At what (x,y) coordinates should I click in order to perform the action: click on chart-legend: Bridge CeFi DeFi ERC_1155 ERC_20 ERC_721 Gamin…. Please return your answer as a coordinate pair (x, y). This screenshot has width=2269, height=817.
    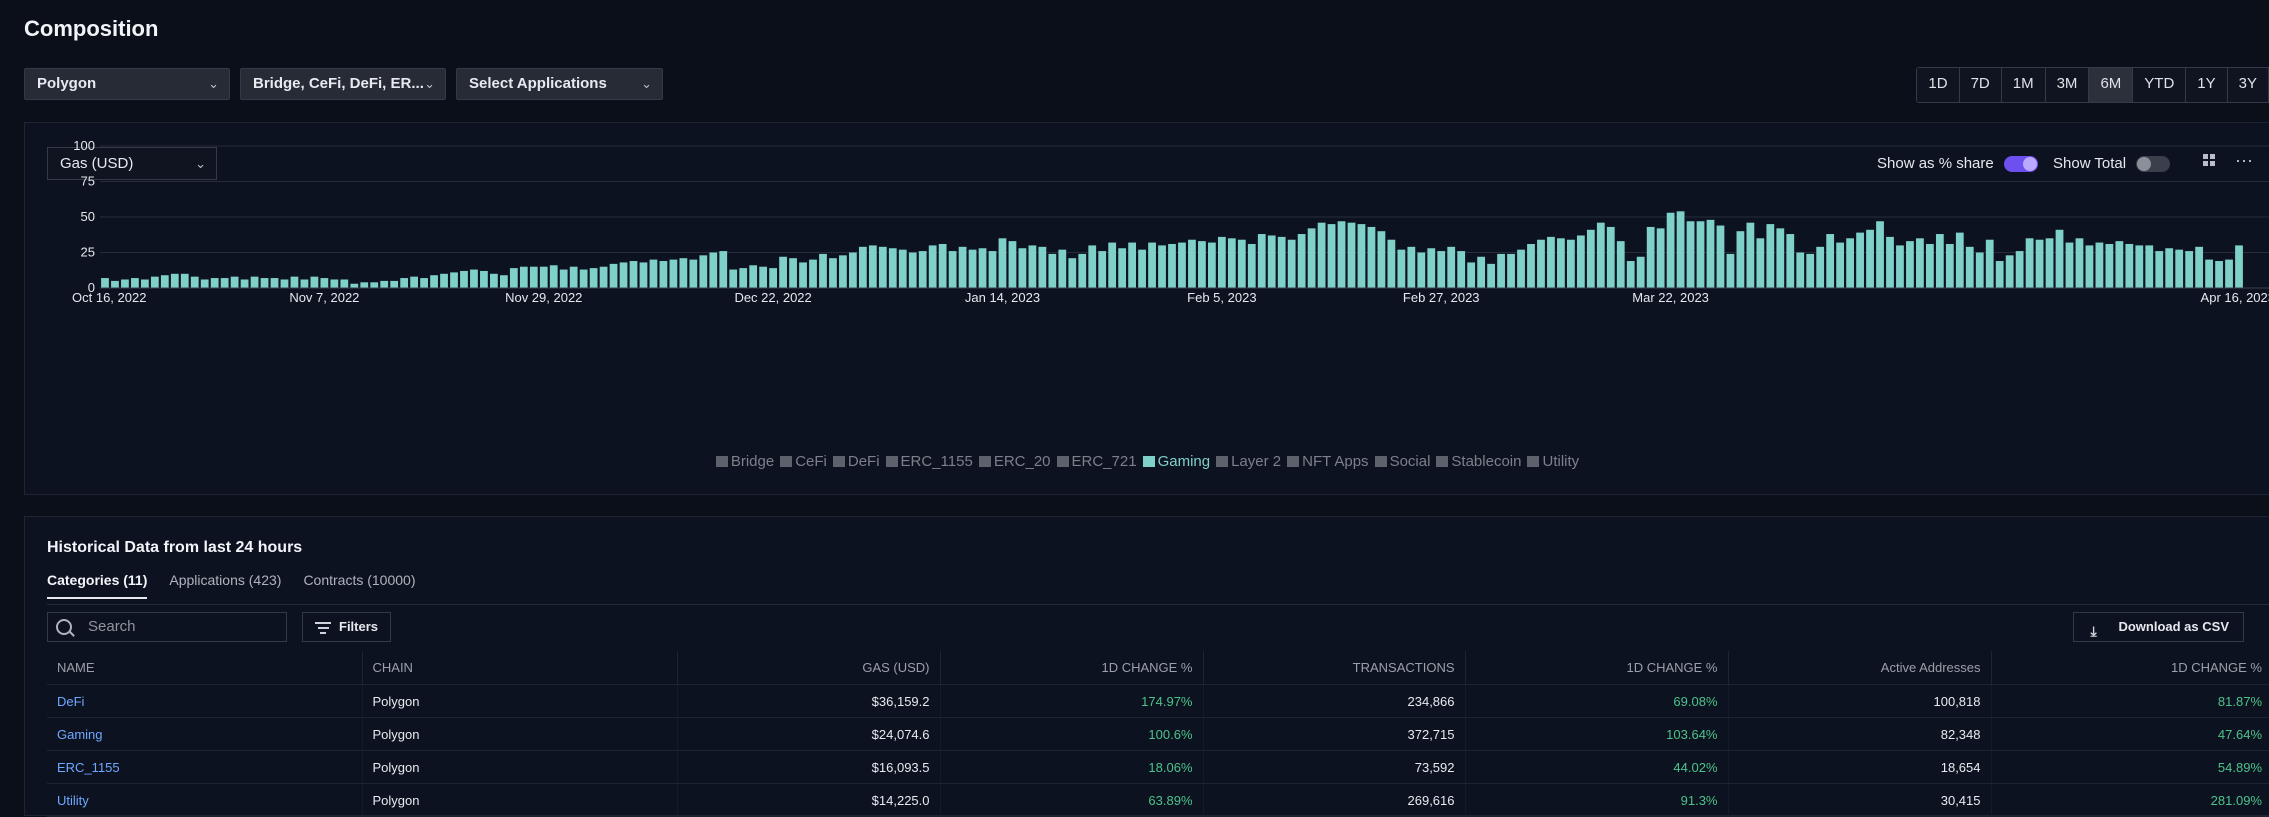
    Looking at the image, I should click on (1147, 461).